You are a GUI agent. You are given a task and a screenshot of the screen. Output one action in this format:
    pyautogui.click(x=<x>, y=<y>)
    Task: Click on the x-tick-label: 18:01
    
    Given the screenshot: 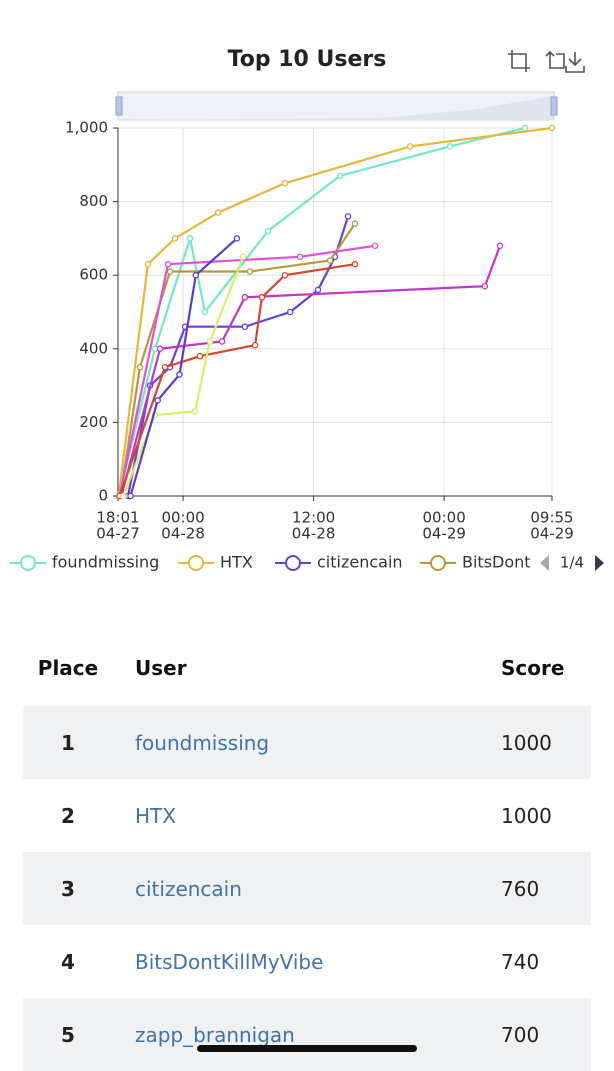 What is the action you would take?
    pyautogui.click(x=117, y=518)
    